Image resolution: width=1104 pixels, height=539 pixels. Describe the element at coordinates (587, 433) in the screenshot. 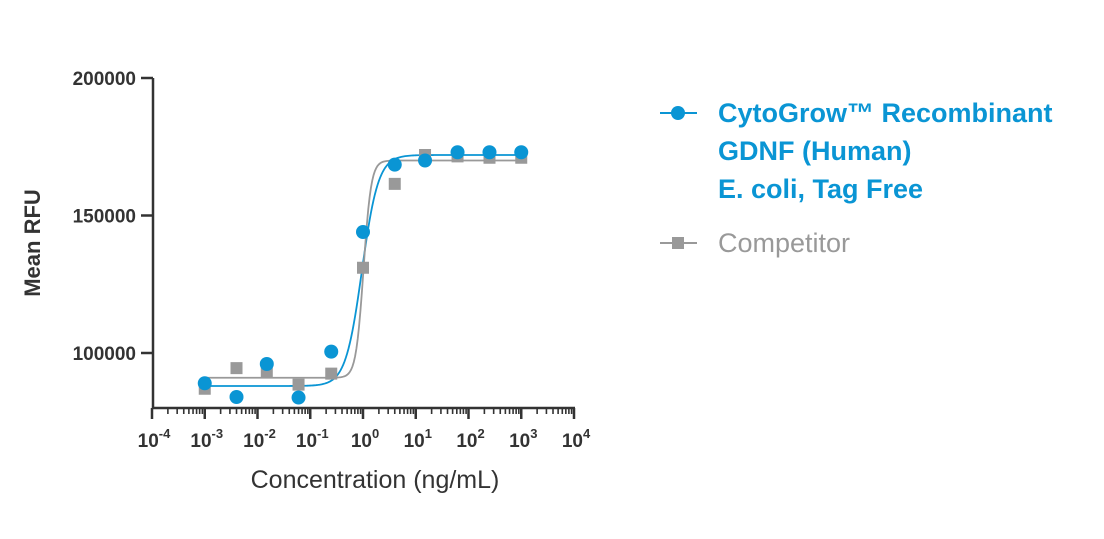

I see `x-tick-exponent: 4` at that location.